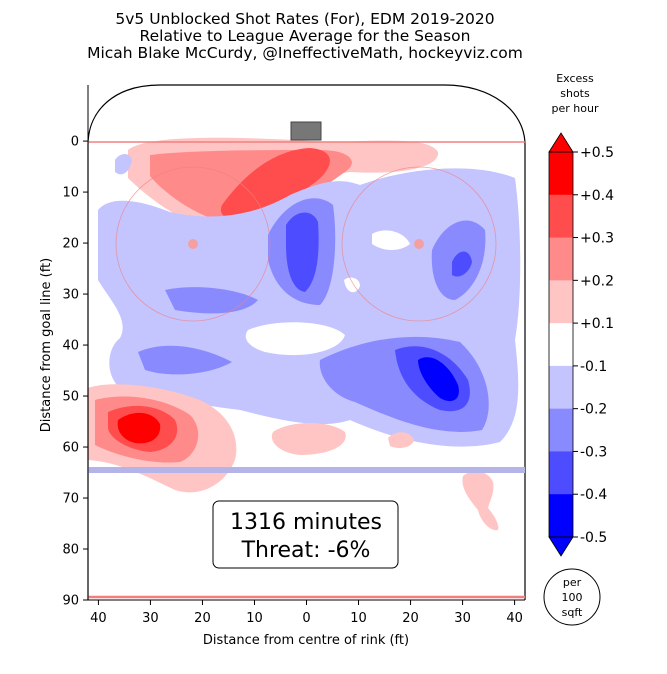  What do you see at coordinates (597, 153) in the screenshot?
I see `colorbar-tick-label: +0.5` at bounding box center [597, 153].